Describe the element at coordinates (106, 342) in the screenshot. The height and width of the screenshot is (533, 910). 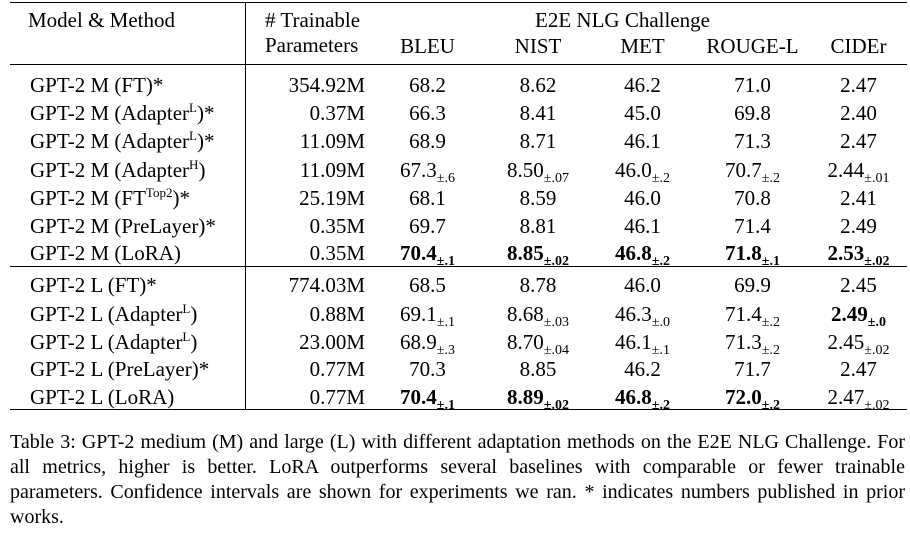
I see `model-name: GPT-2 L (Adapter` at that location.